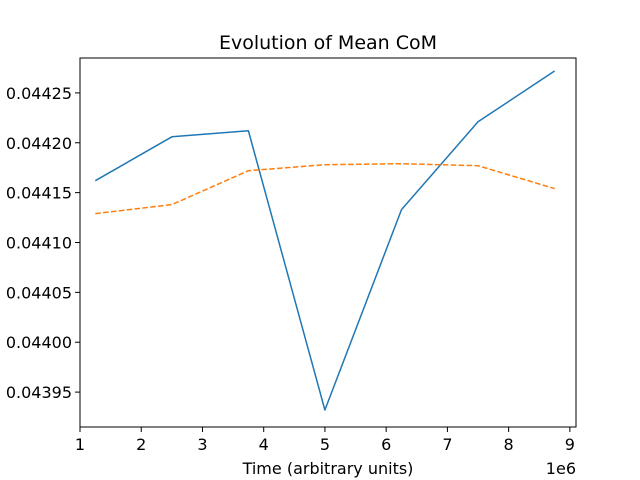 This screenshot has height=480, width=640. Describe the element at coordinates (509, 444) in the screenshot. I see `x-tick-label: 8` at that location.